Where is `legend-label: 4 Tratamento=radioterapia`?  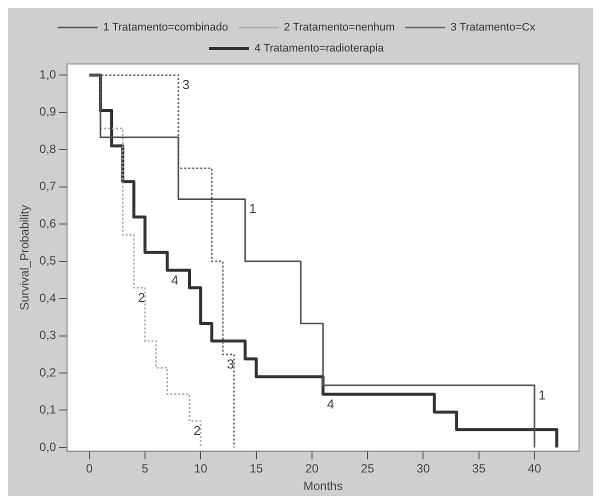 legend-label: 4 Tratamento=radioterapia is located at coordinates (319, 48).